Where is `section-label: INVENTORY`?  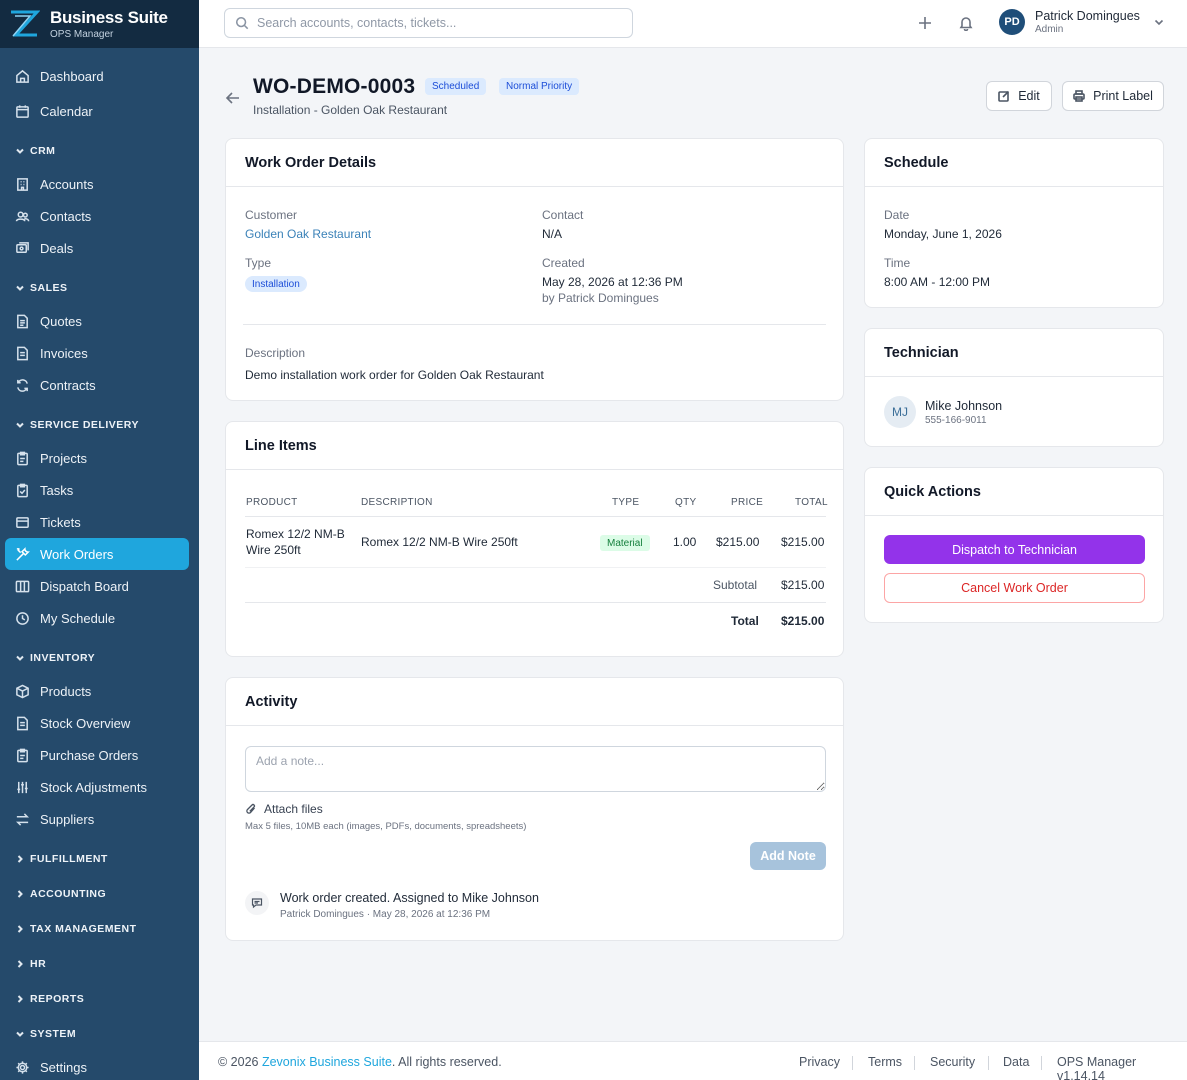 section-label: INVENTORY is located at coordinates (63, 657).